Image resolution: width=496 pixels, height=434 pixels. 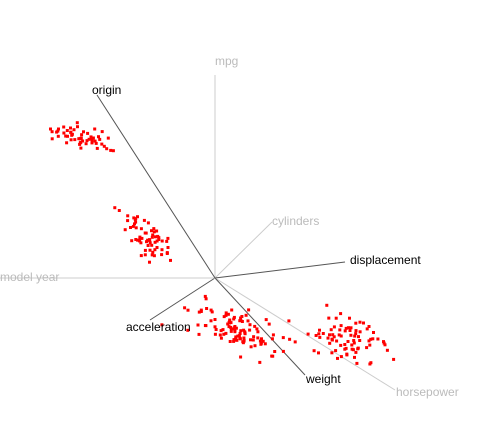 What do you see at coordinates (427, 392) in the screenshot?
I see `axis-label-horsepower: horsepower` at bounding box center [427, 392].